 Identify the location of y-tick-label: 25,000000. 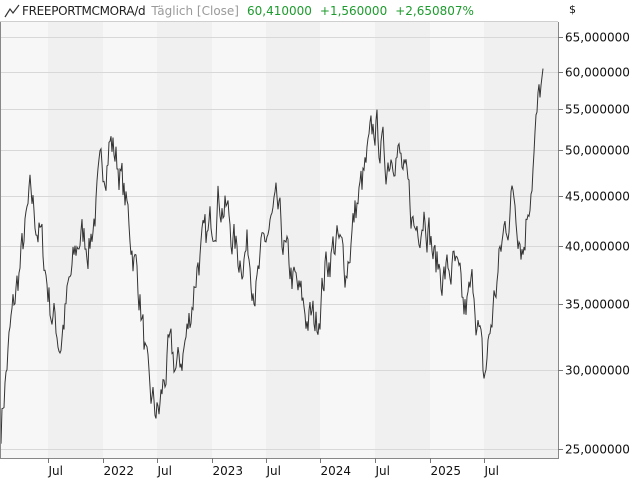
(597, 450).